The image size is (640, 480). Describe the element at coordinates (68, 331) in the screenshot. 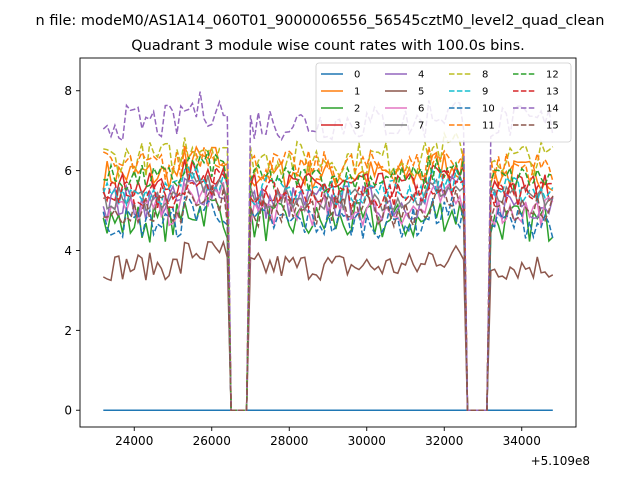

I see `y-tick-label: 2` at that location.